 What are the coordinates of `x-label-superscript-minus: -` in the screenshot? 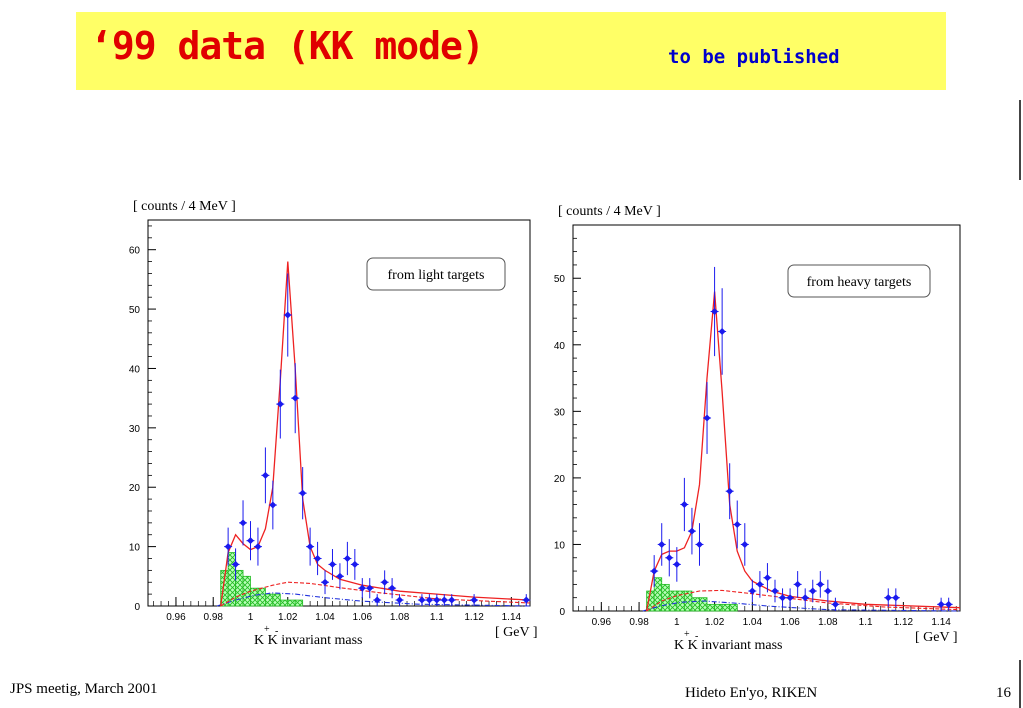 It's located at (696, 636).